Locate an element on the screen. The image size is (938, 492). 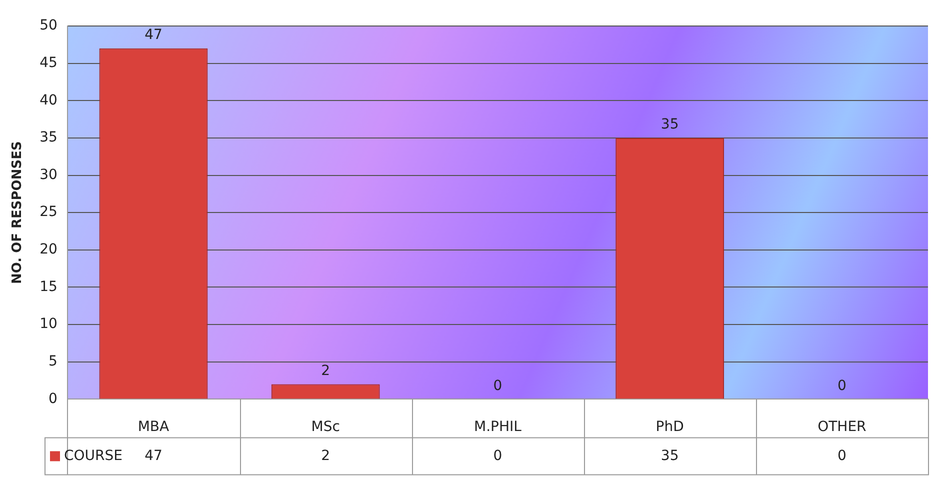
y-tick-label: 0 is located at coordinates (53, 398).